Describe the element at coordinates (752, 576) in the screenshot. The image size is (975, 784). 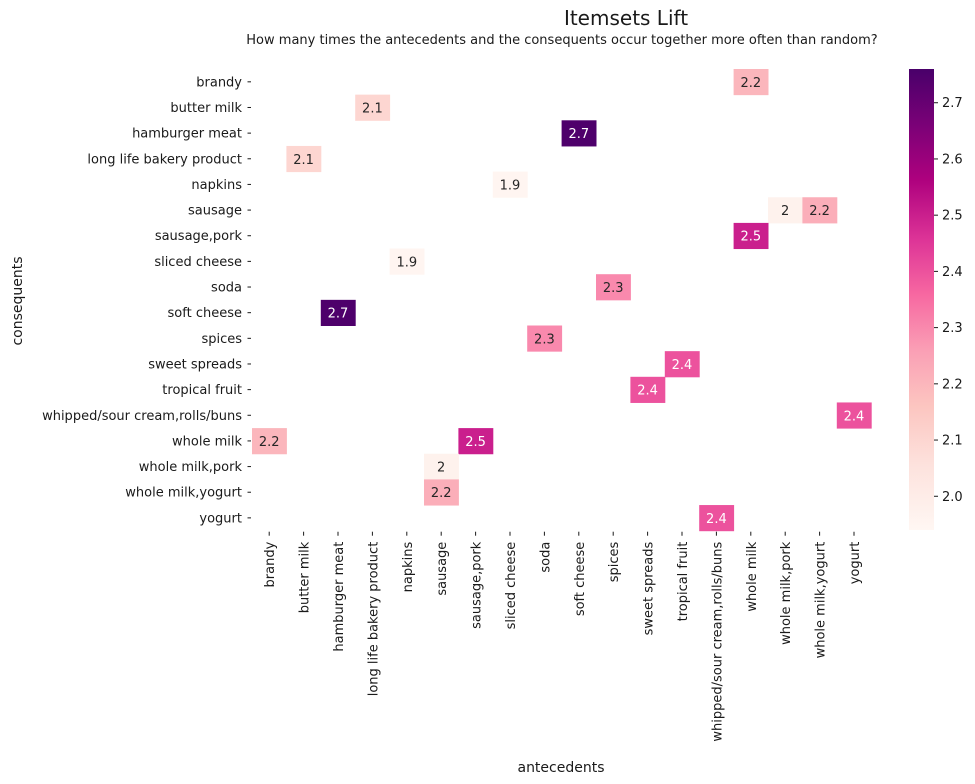
I see `x-tick-label: whole milk` at that location.